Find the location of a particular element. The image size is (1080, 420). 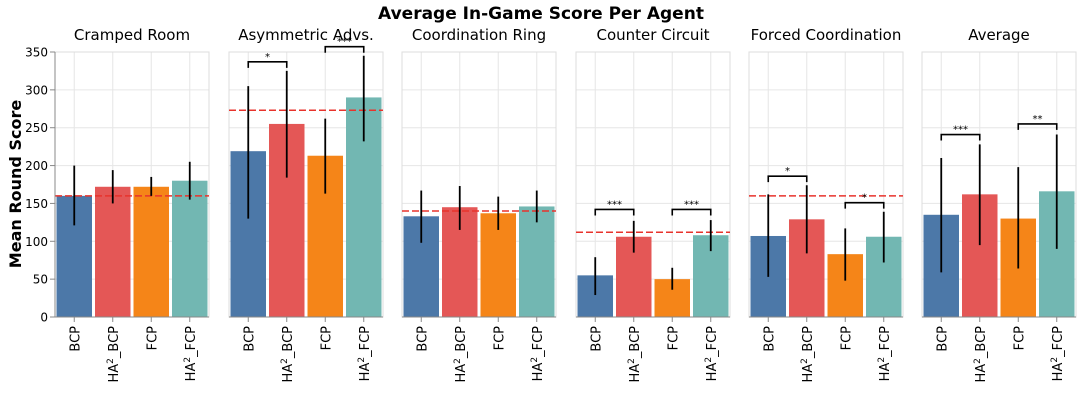

y-tick-label: 150 is located at coordinates (36, 204).